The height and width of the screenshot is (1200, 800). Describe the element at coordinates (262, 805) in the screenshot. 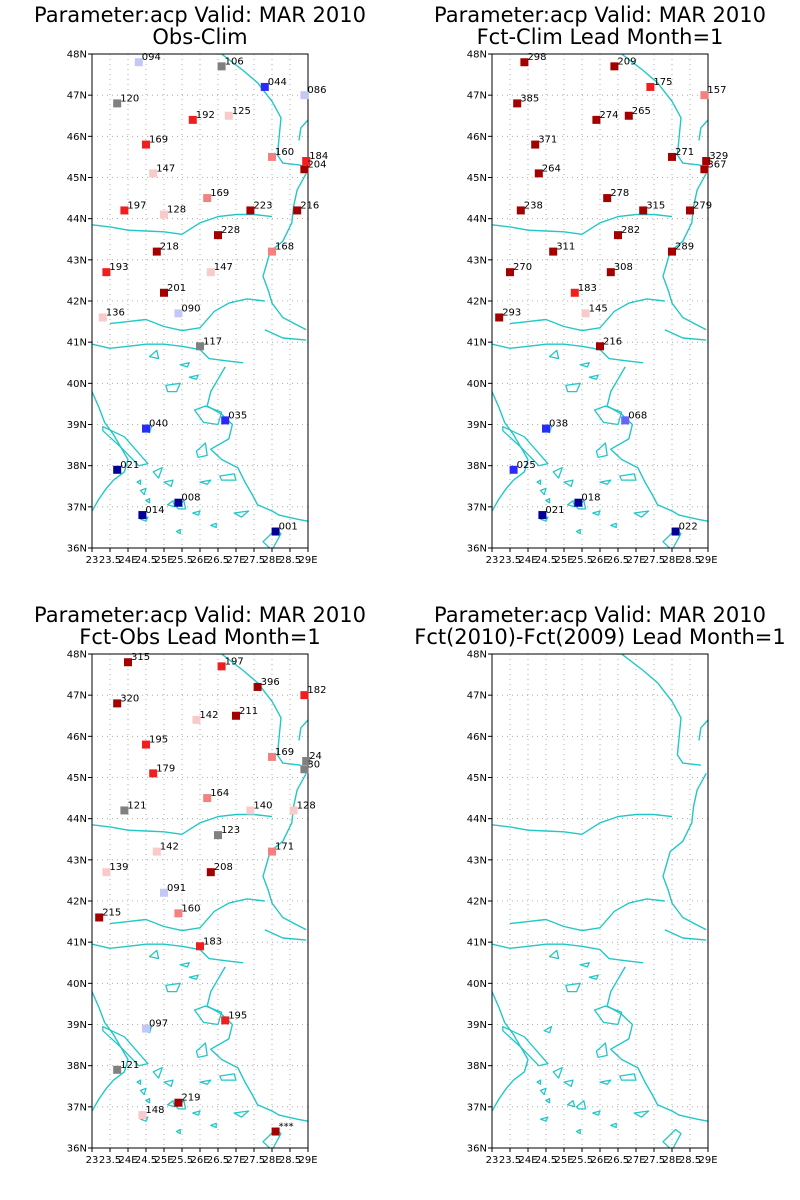

I see `station-value-label: 140` at that location.